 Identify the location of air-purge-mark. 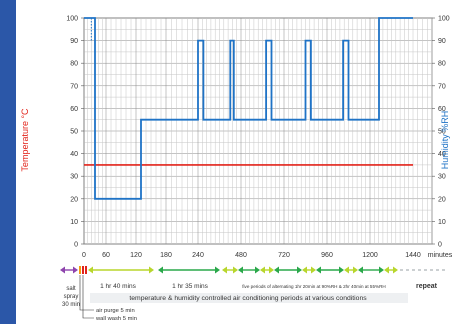
(80, 270).